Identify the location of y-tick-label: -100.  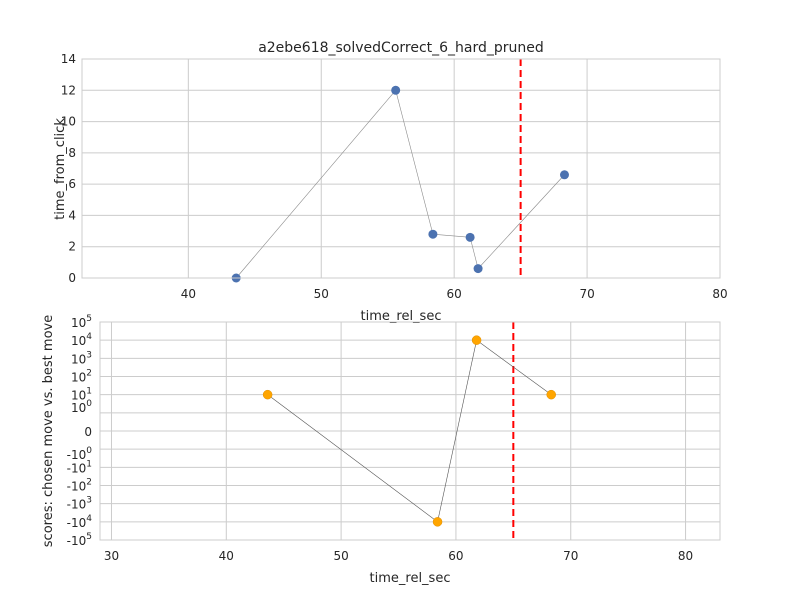
(80, 454).